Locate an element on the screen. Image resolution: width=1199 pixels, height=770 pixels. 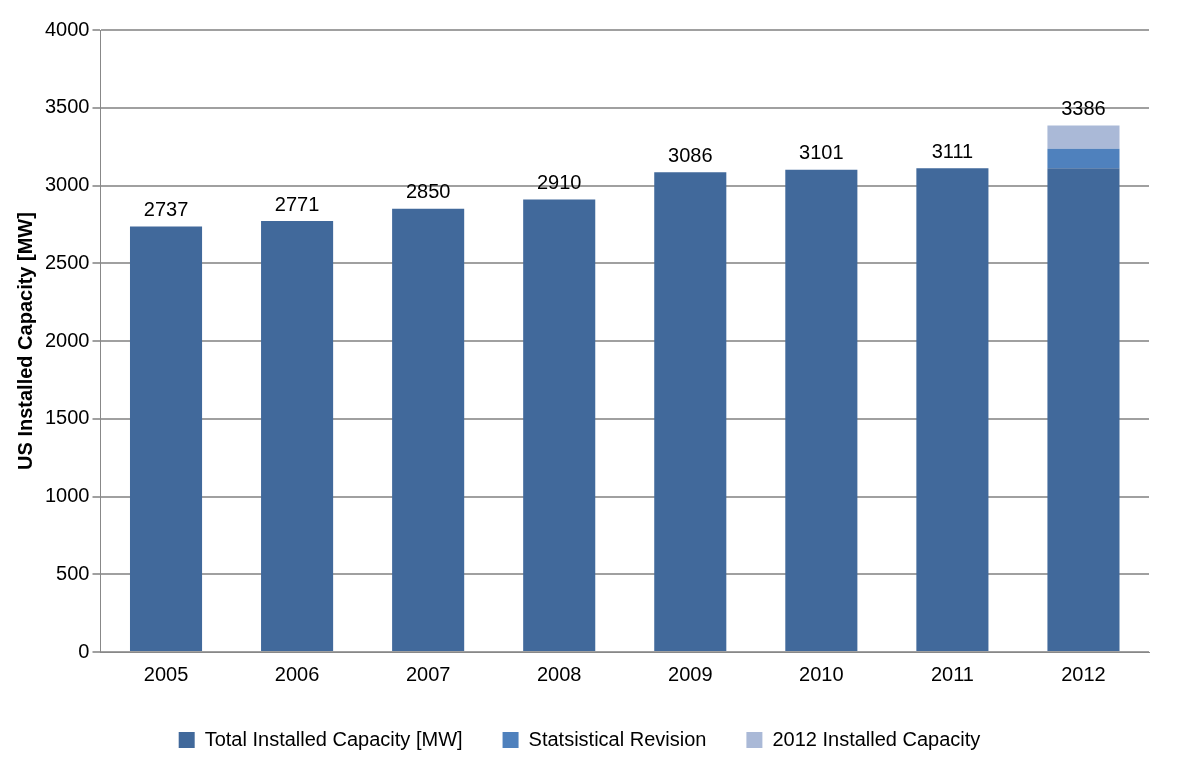
y-tick-label: 2500 is located at coordinates (67, 261).